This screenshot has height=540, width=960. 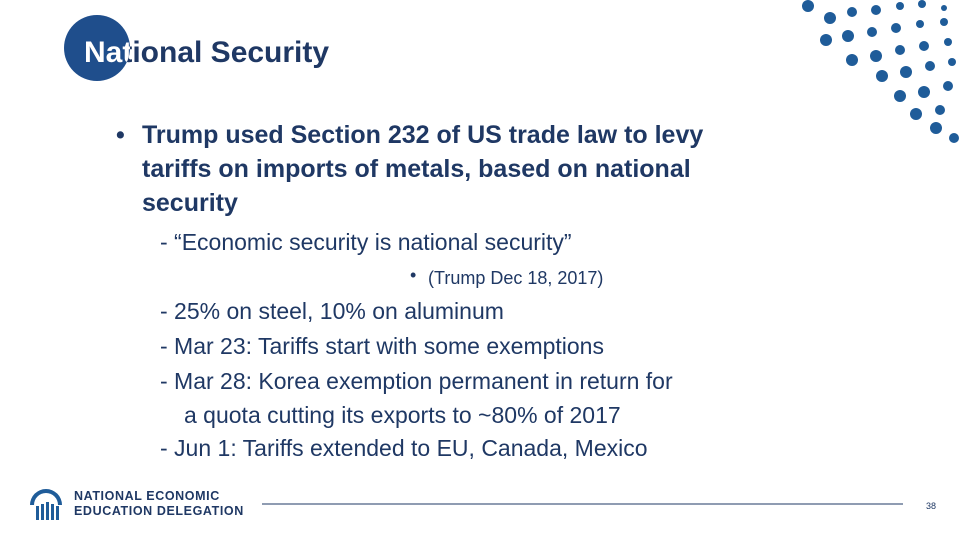 What do you see at coordinates (46, 504) in the screenshot?
I see `logo-icon` at bounding box center [46, 504].